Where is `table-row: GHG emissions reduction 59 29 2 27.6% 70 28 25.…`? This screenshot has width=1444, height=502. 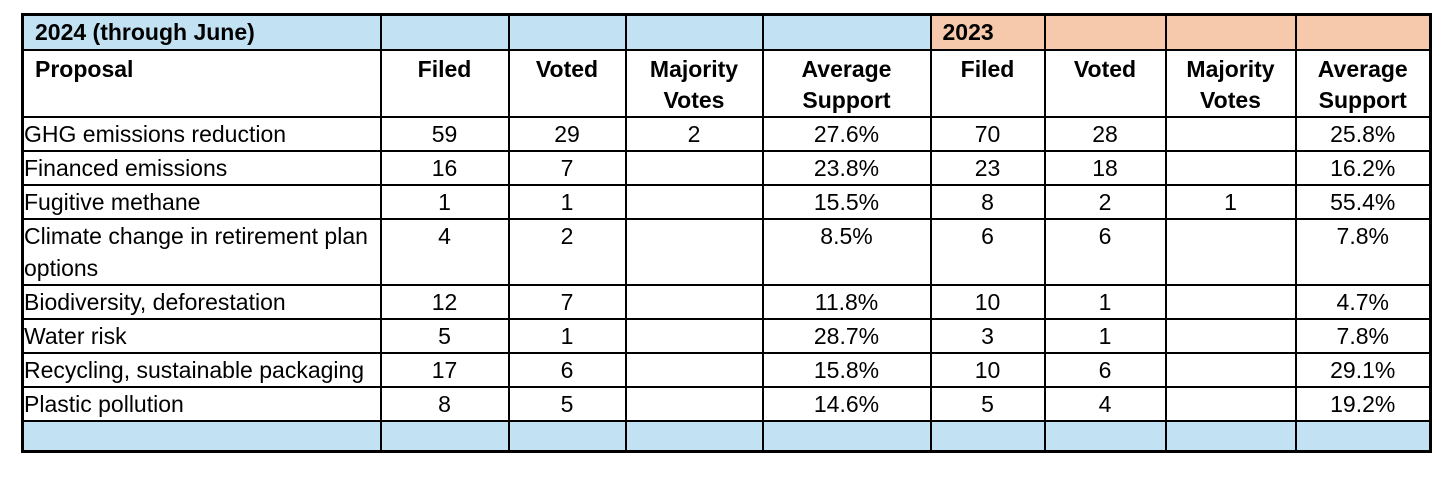
table-row: GHG emissions reduction 59 29 2 27.6% 70 28 25.… is located at coordinates (726, 134).